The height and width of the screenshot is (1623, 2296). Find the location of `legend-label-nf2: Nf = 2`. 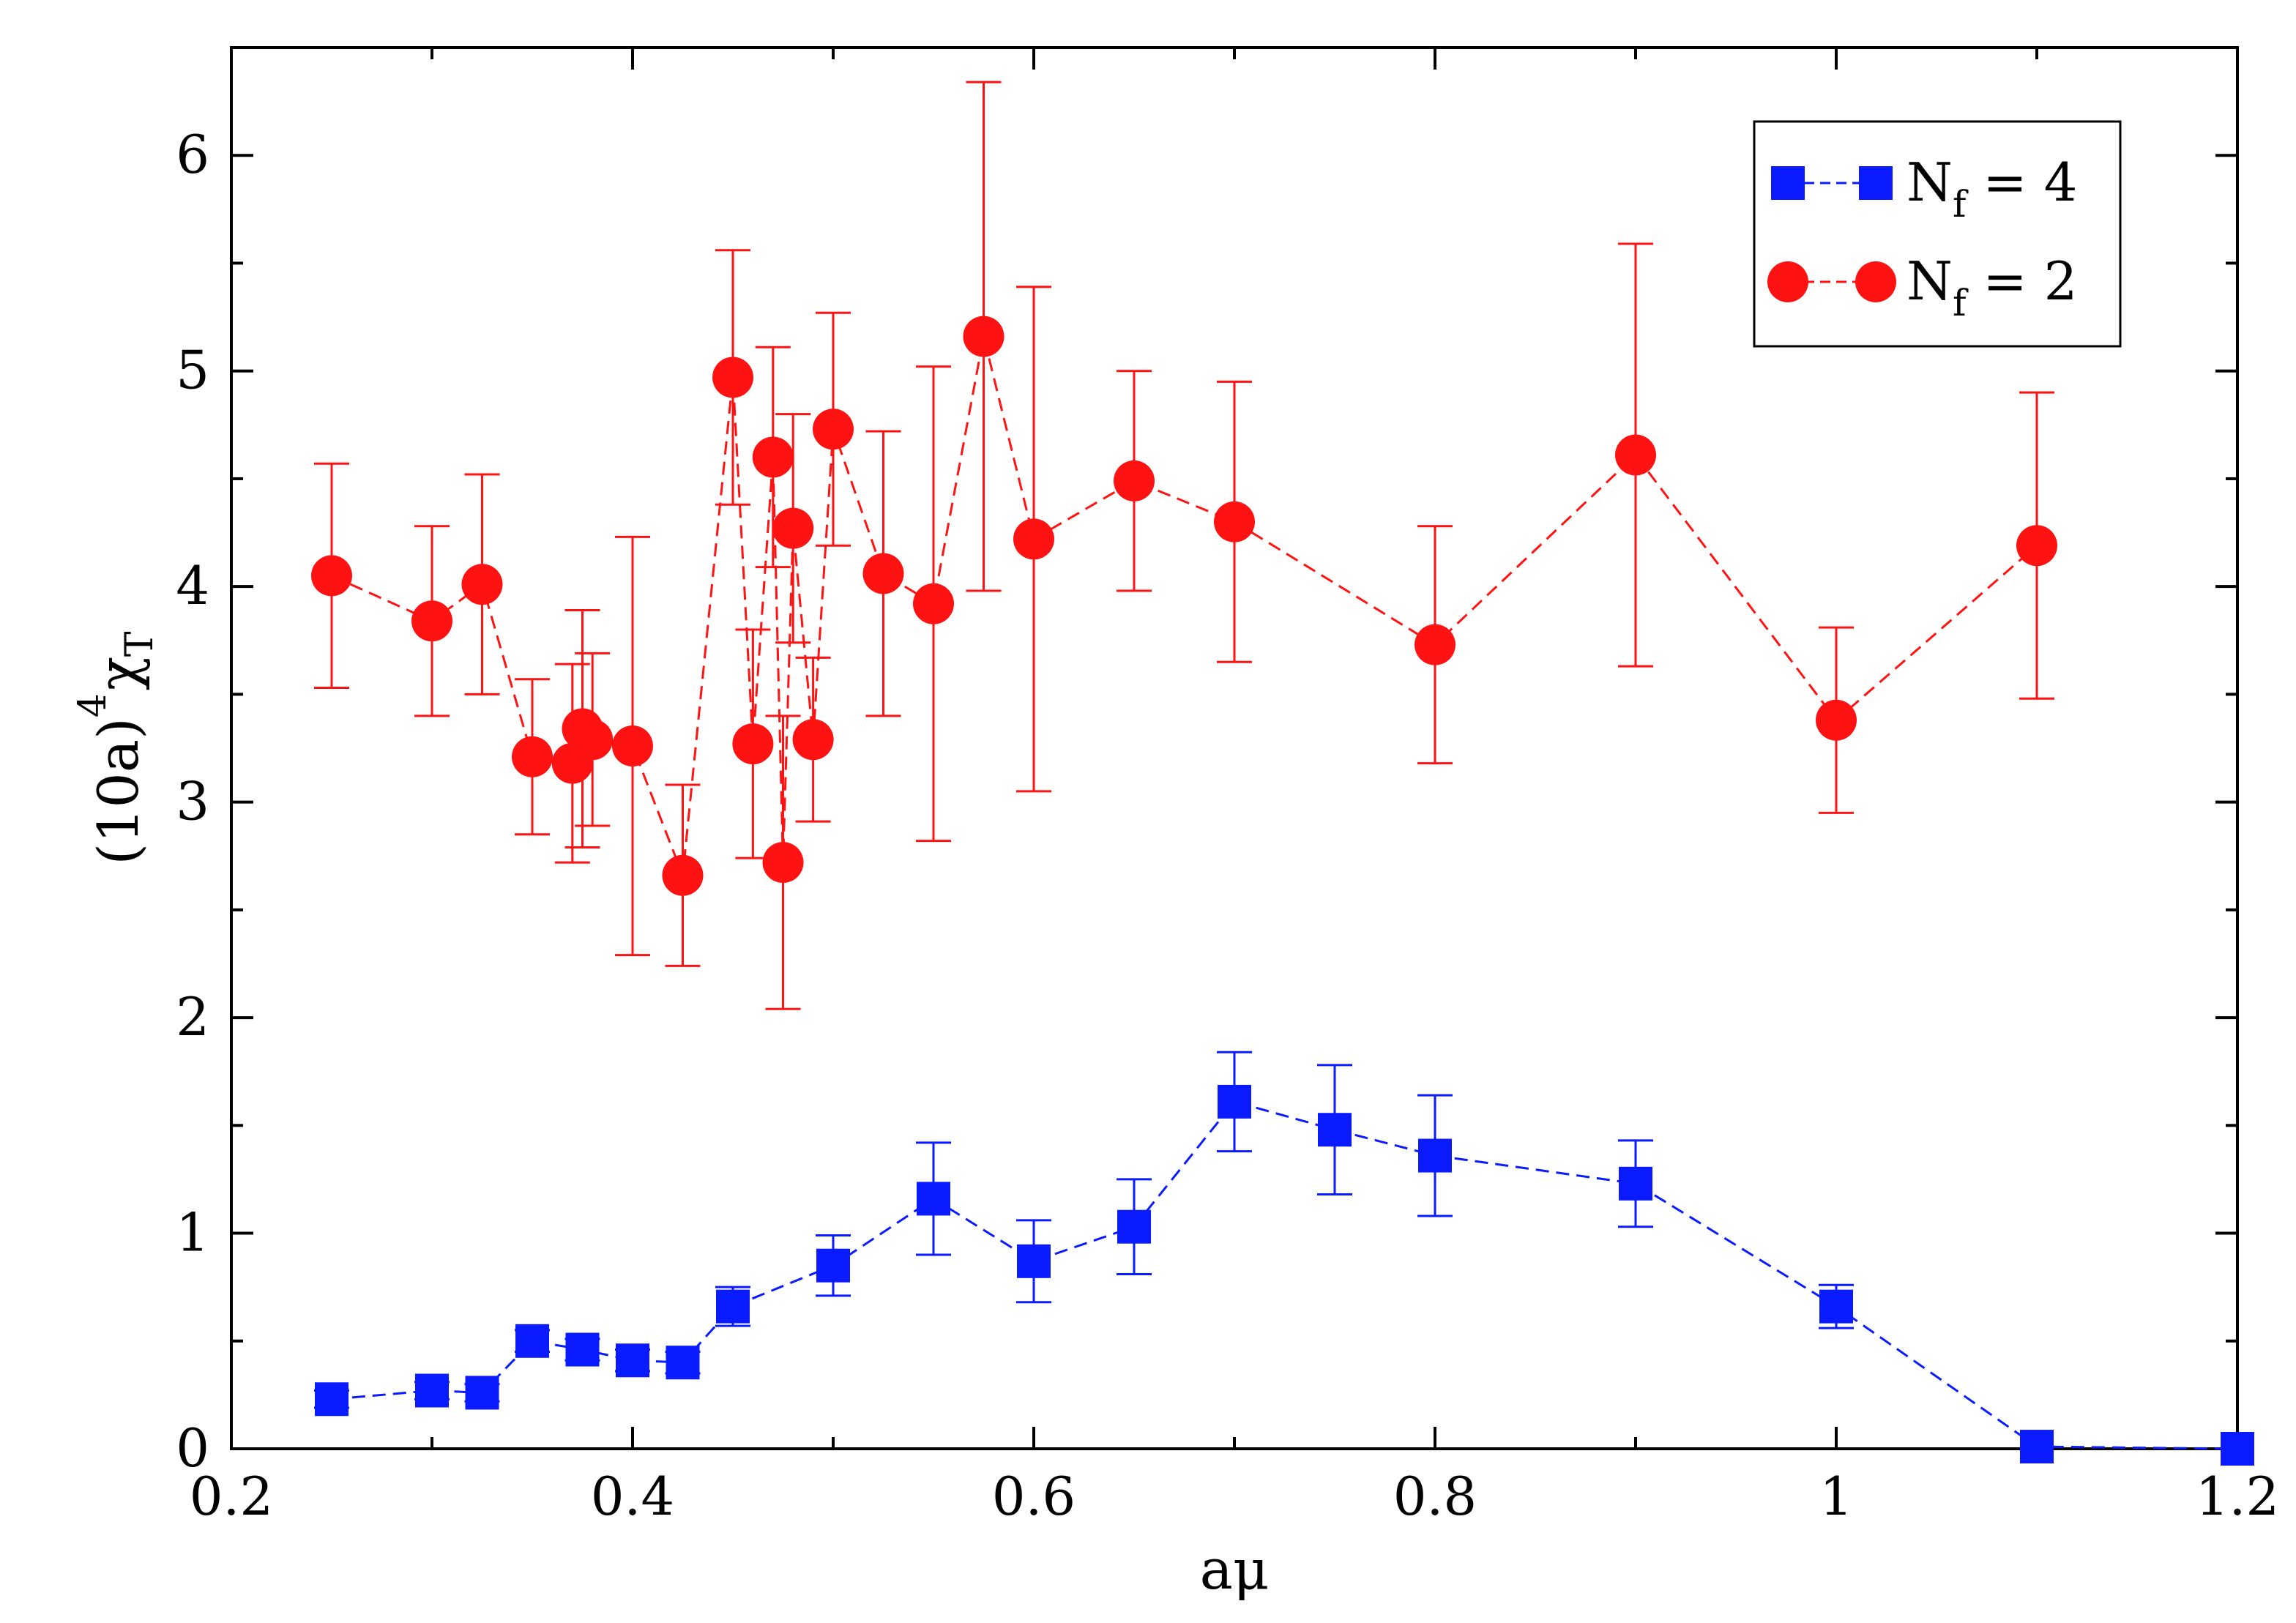

legend-label-nf2: Nf = 2 is located at coordinates (1992, 287).